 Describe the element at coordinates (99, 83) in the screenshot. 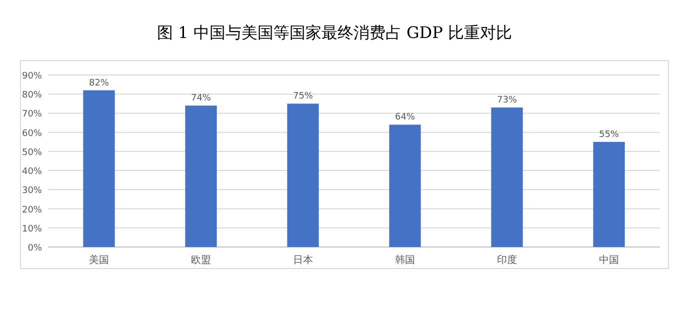

I see `data-label: 82%` at that location.